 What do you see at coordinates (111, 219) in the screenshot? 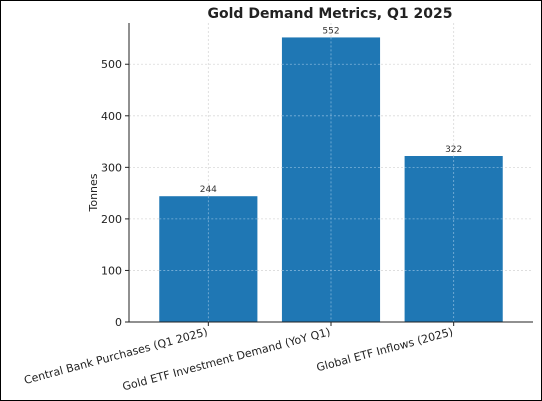
I see `y-tick-label: 200` at bounding box center [111, 219].